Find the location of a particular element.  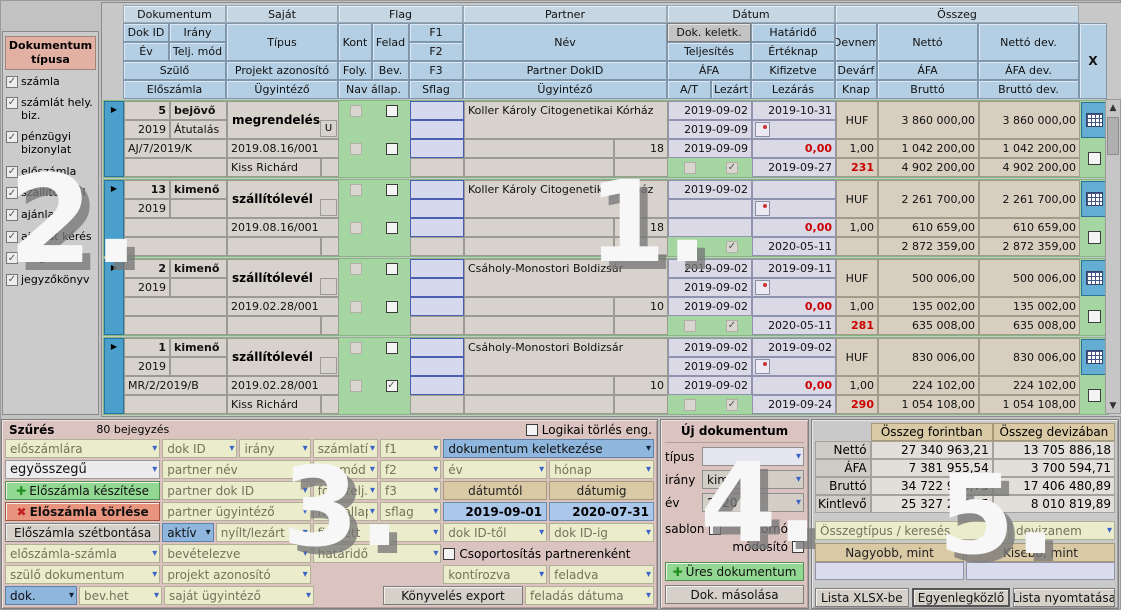

col-netto: Nettó is located at coordinates (927, 42).